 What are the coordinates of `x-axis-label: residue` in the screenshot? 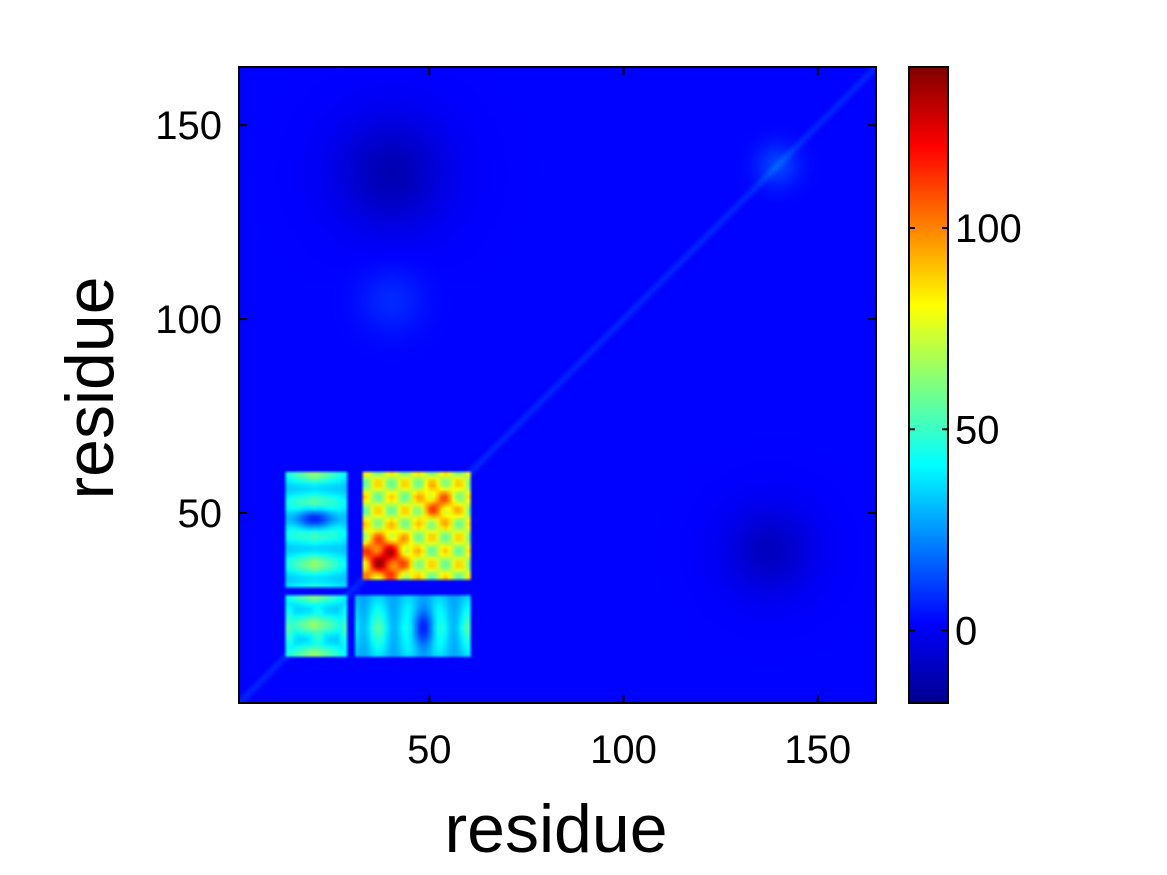 It's located at (555, 829).